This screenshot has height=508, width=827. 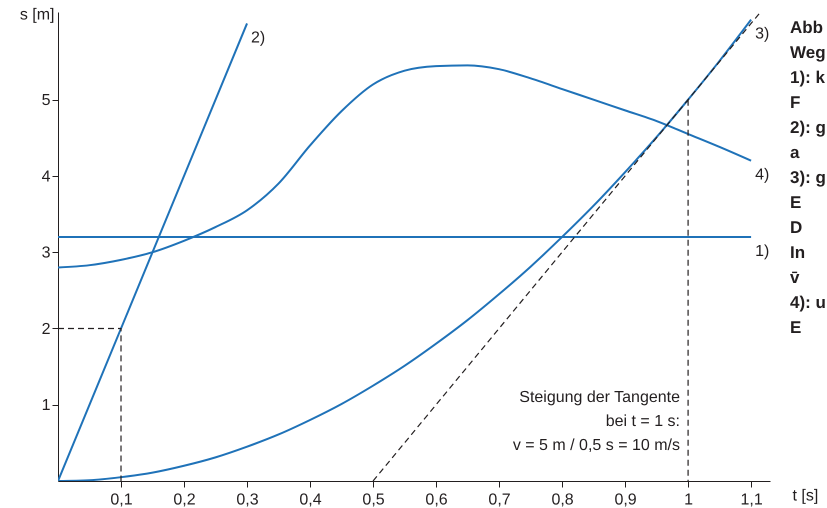 What do you see at coordinates (625, 500) in the screenshot?
I see `x-tick-label: 0,9` at bounding box center [625, 500].